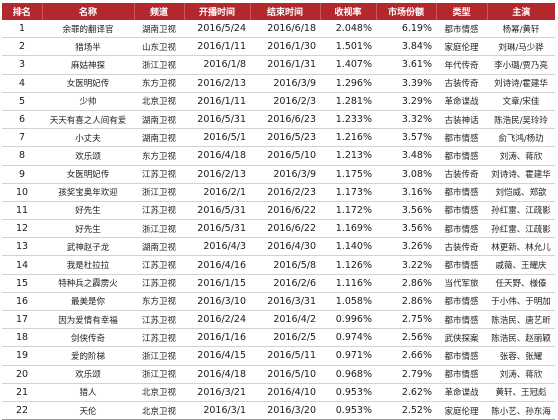 The height and width of the screenshot is (420, 558). What do you see at coordinates (461, 120) in the screenshot?
I see `cell-genre: 古装神话` at bounding box center [461, 120].